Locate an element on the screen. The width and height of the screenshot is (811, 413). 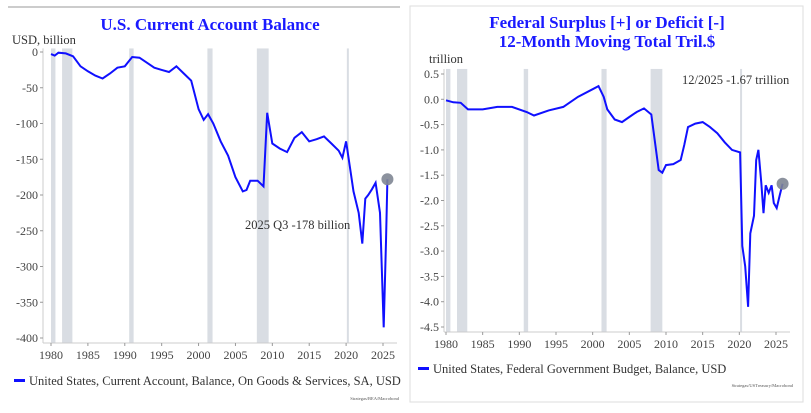
y-tick-label: 0 is located at coordinates (35, 52).